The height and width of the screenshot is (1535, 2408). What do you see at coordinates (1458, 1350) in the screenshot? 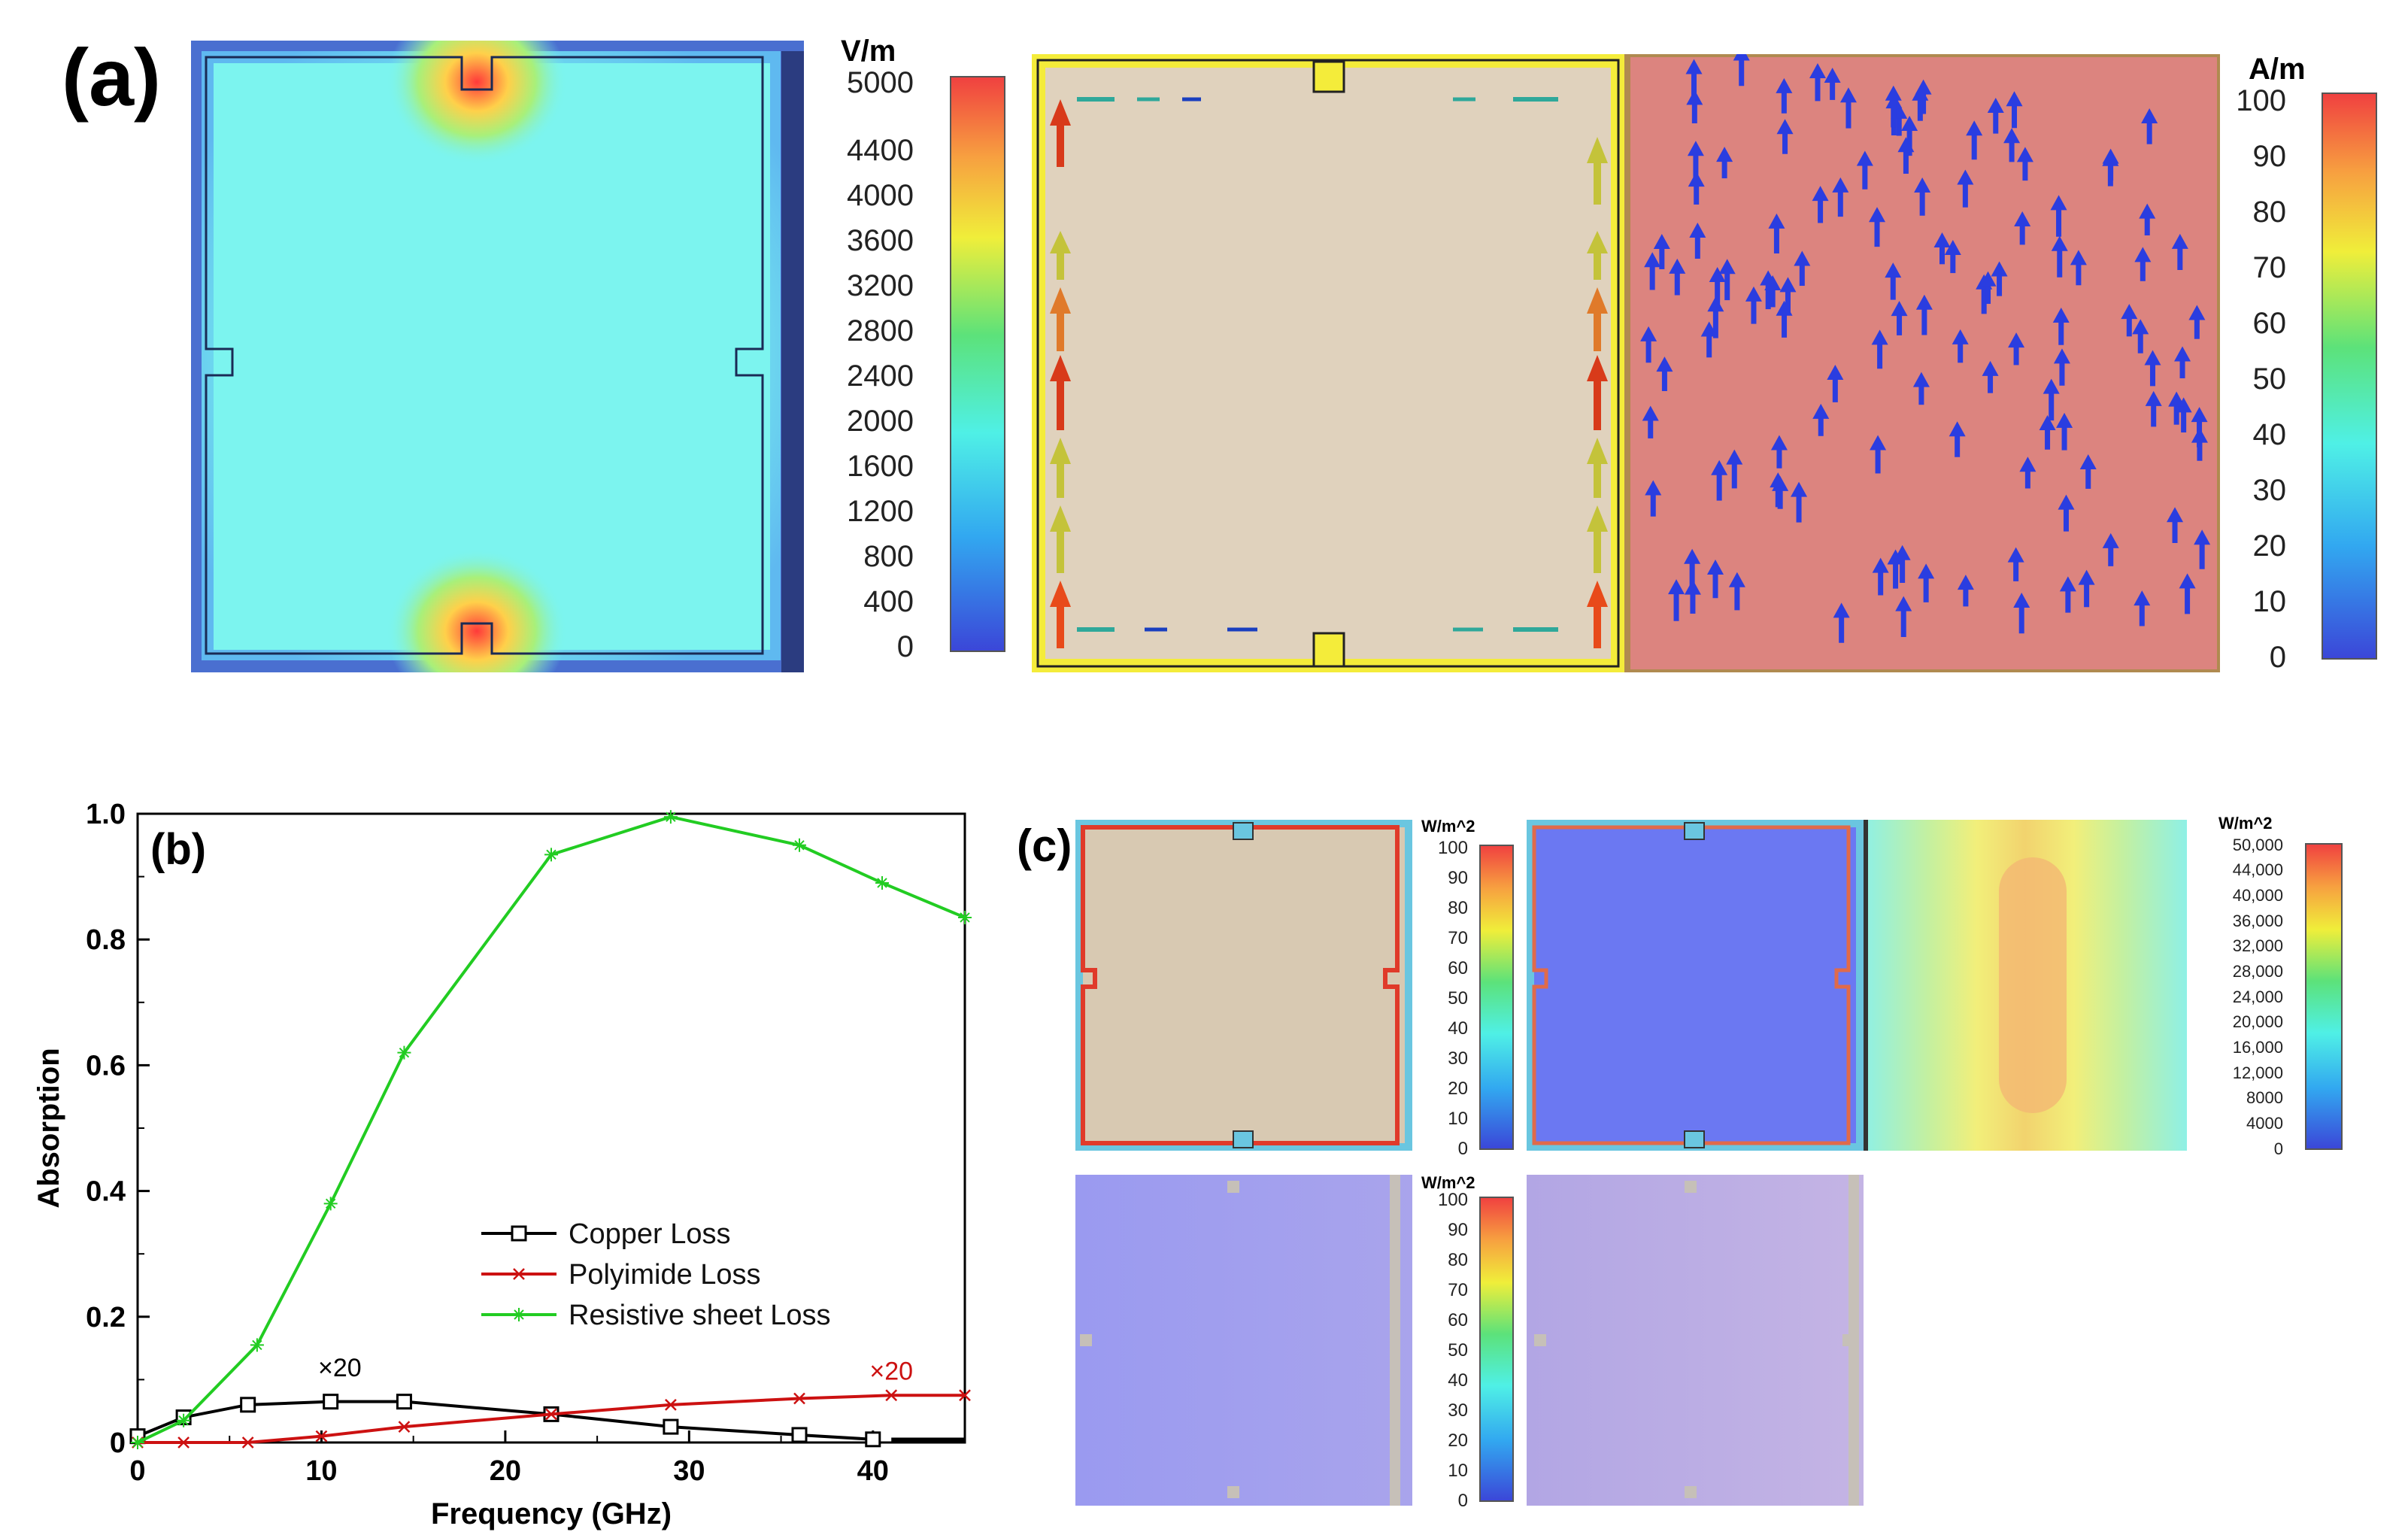
I see `power3-tick: 50` at bounding box center [1458, 1350].